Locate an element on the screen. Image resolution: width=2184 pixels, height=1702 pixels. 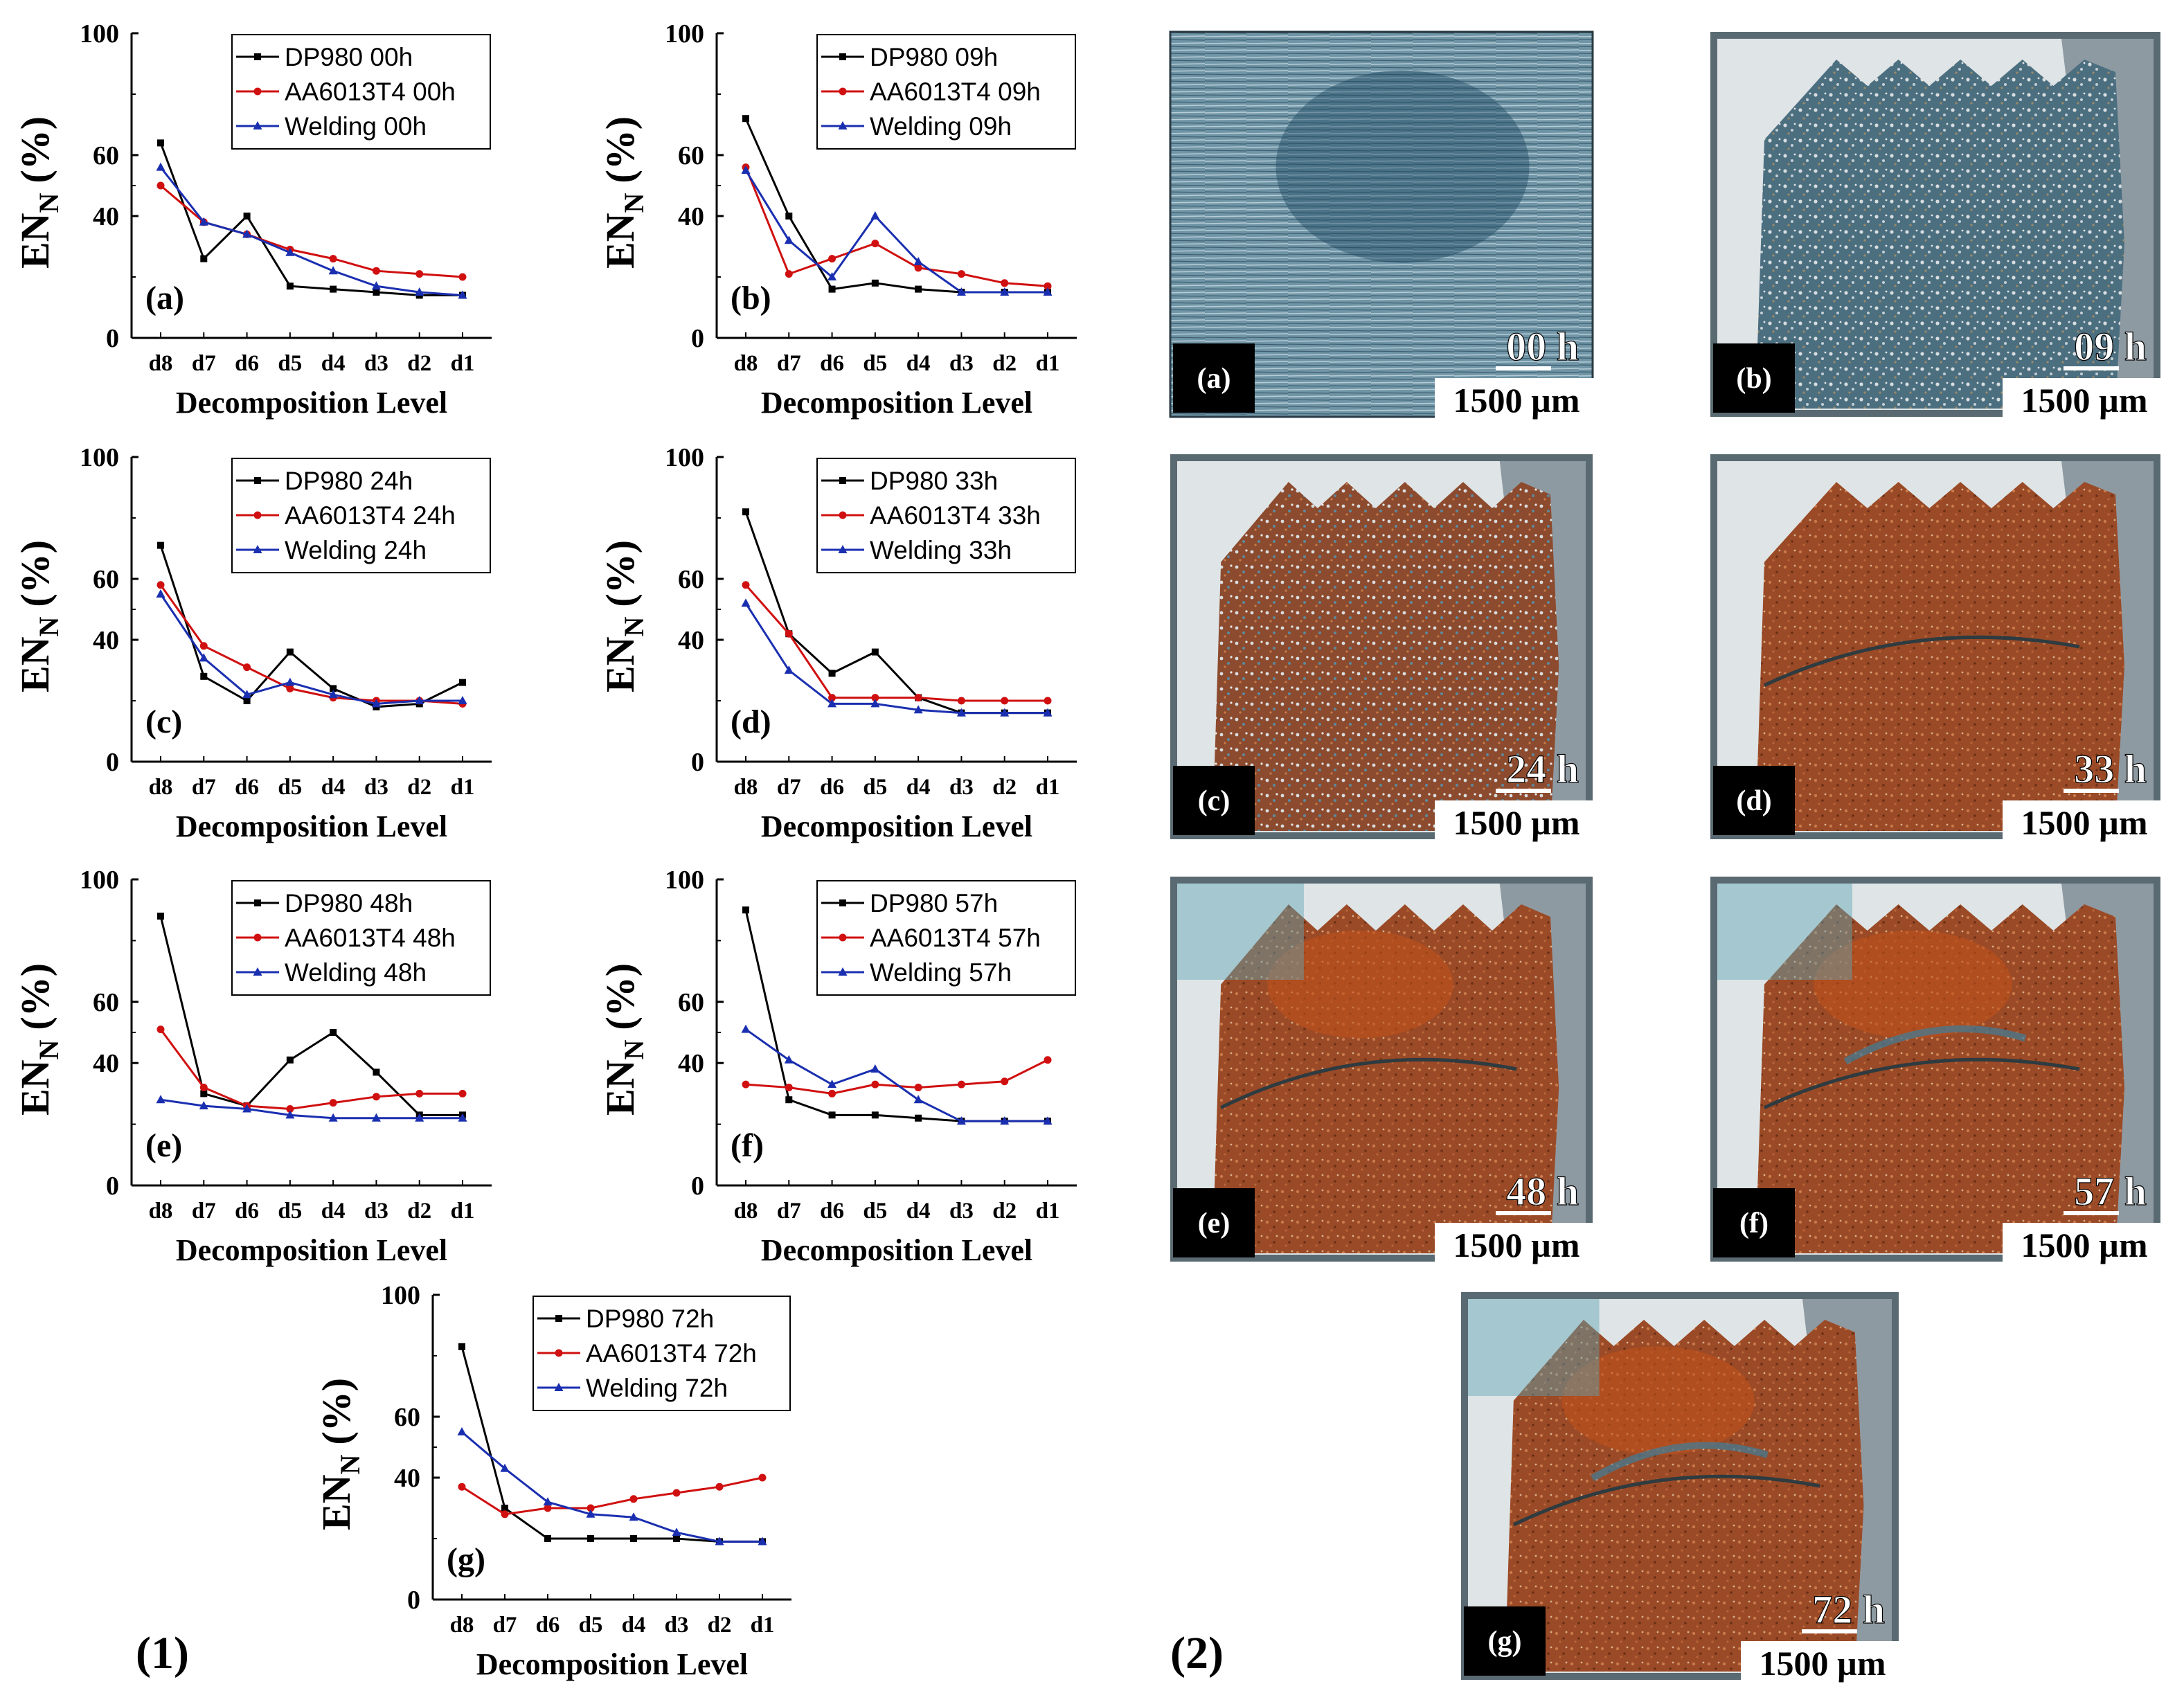
rust-patch is located at coordinates (1658, 1400).